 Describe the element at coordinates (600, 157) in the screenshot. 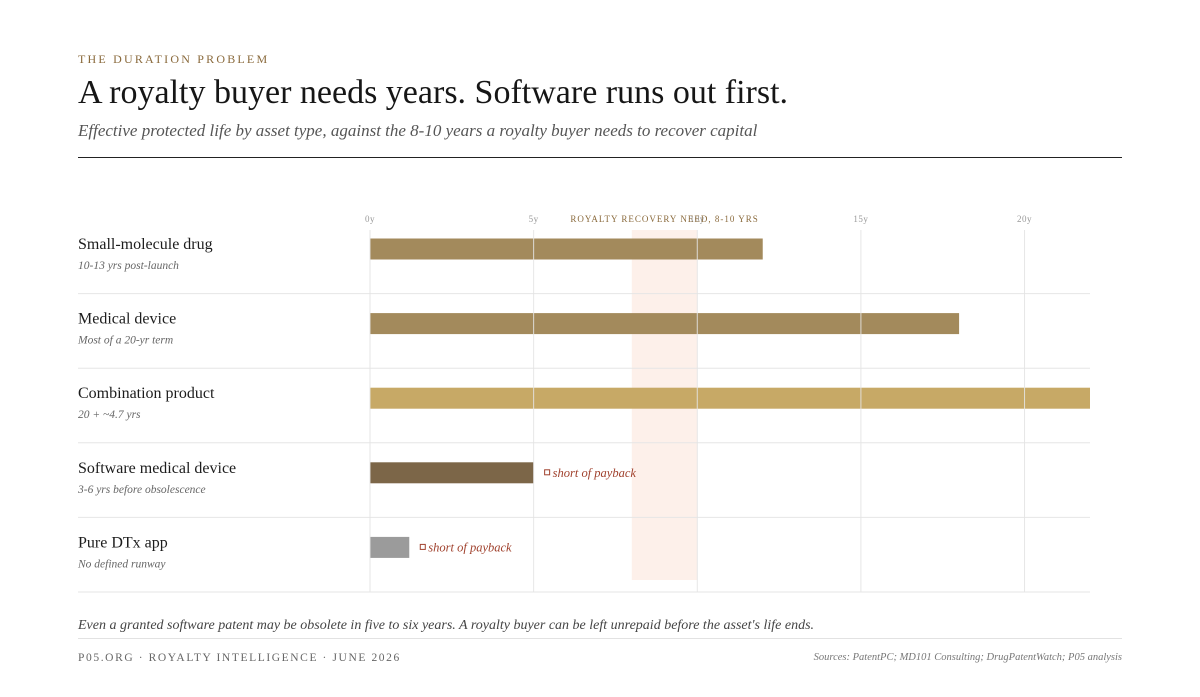

I see `header-divider` at that location.